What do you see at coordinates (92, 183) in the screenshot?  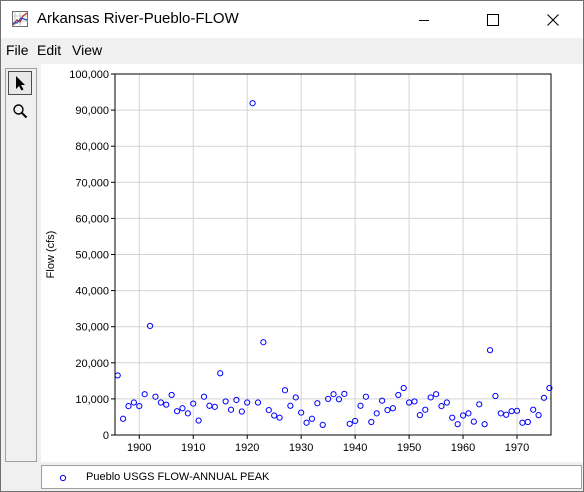 I see `y-tick-label: 70,000` at bounding box center [92, 183].